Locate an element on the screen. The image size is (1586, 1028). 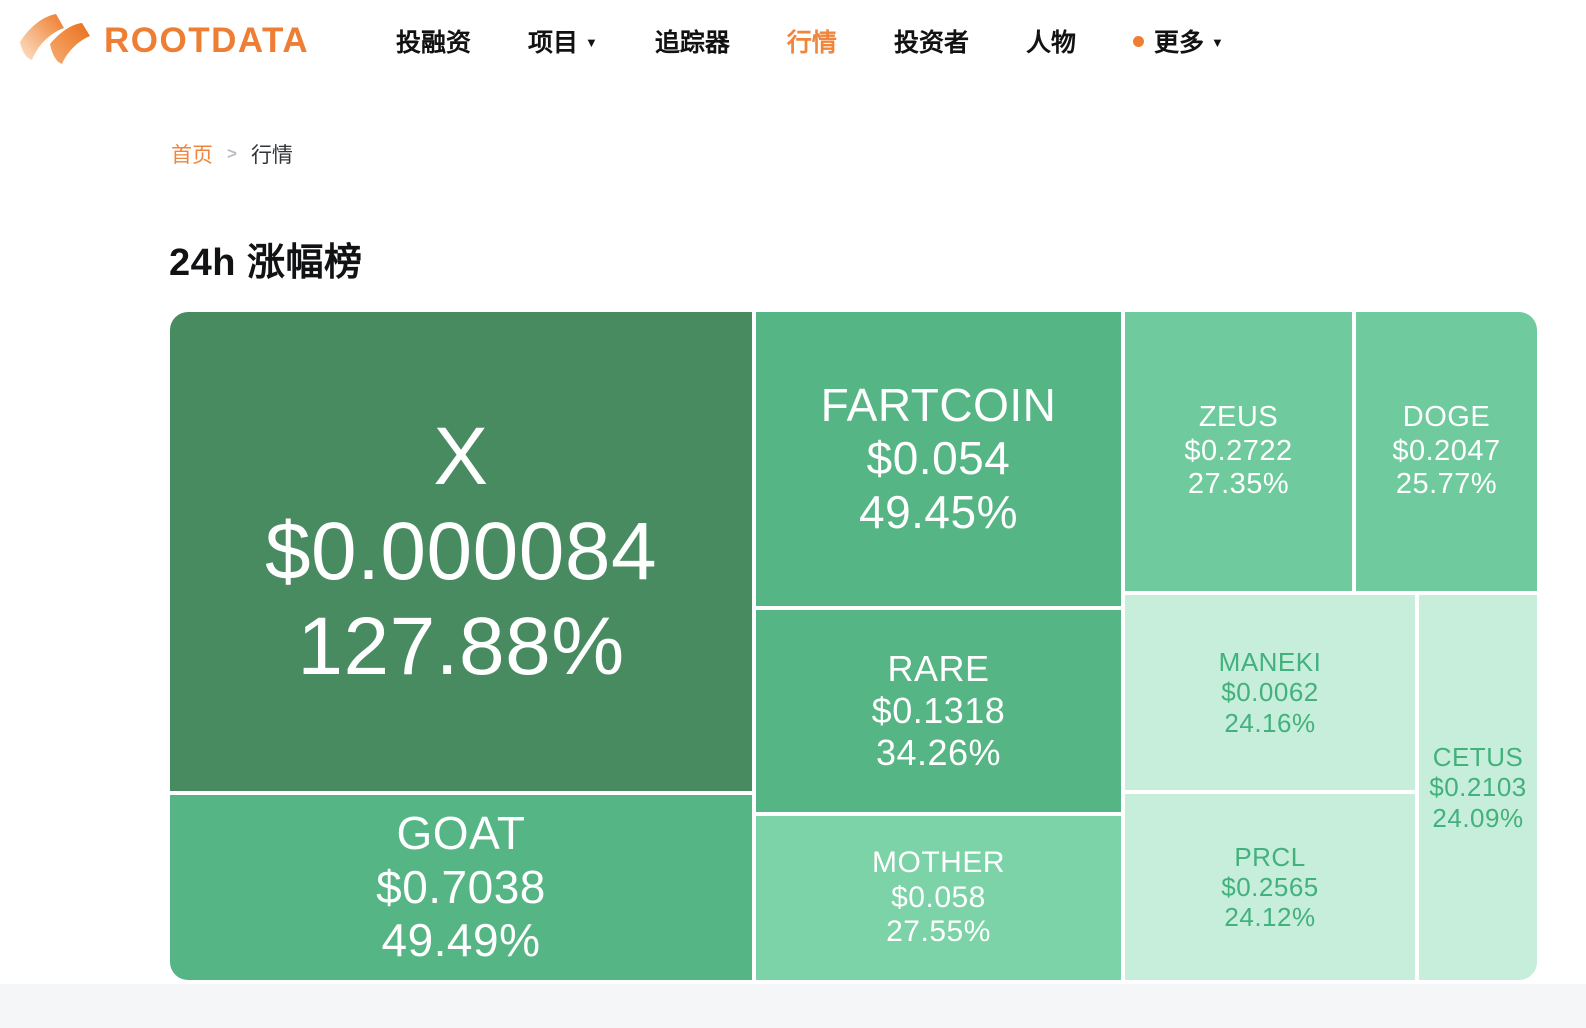
tile-change: 27.55% is located at coordinates (938, 932).